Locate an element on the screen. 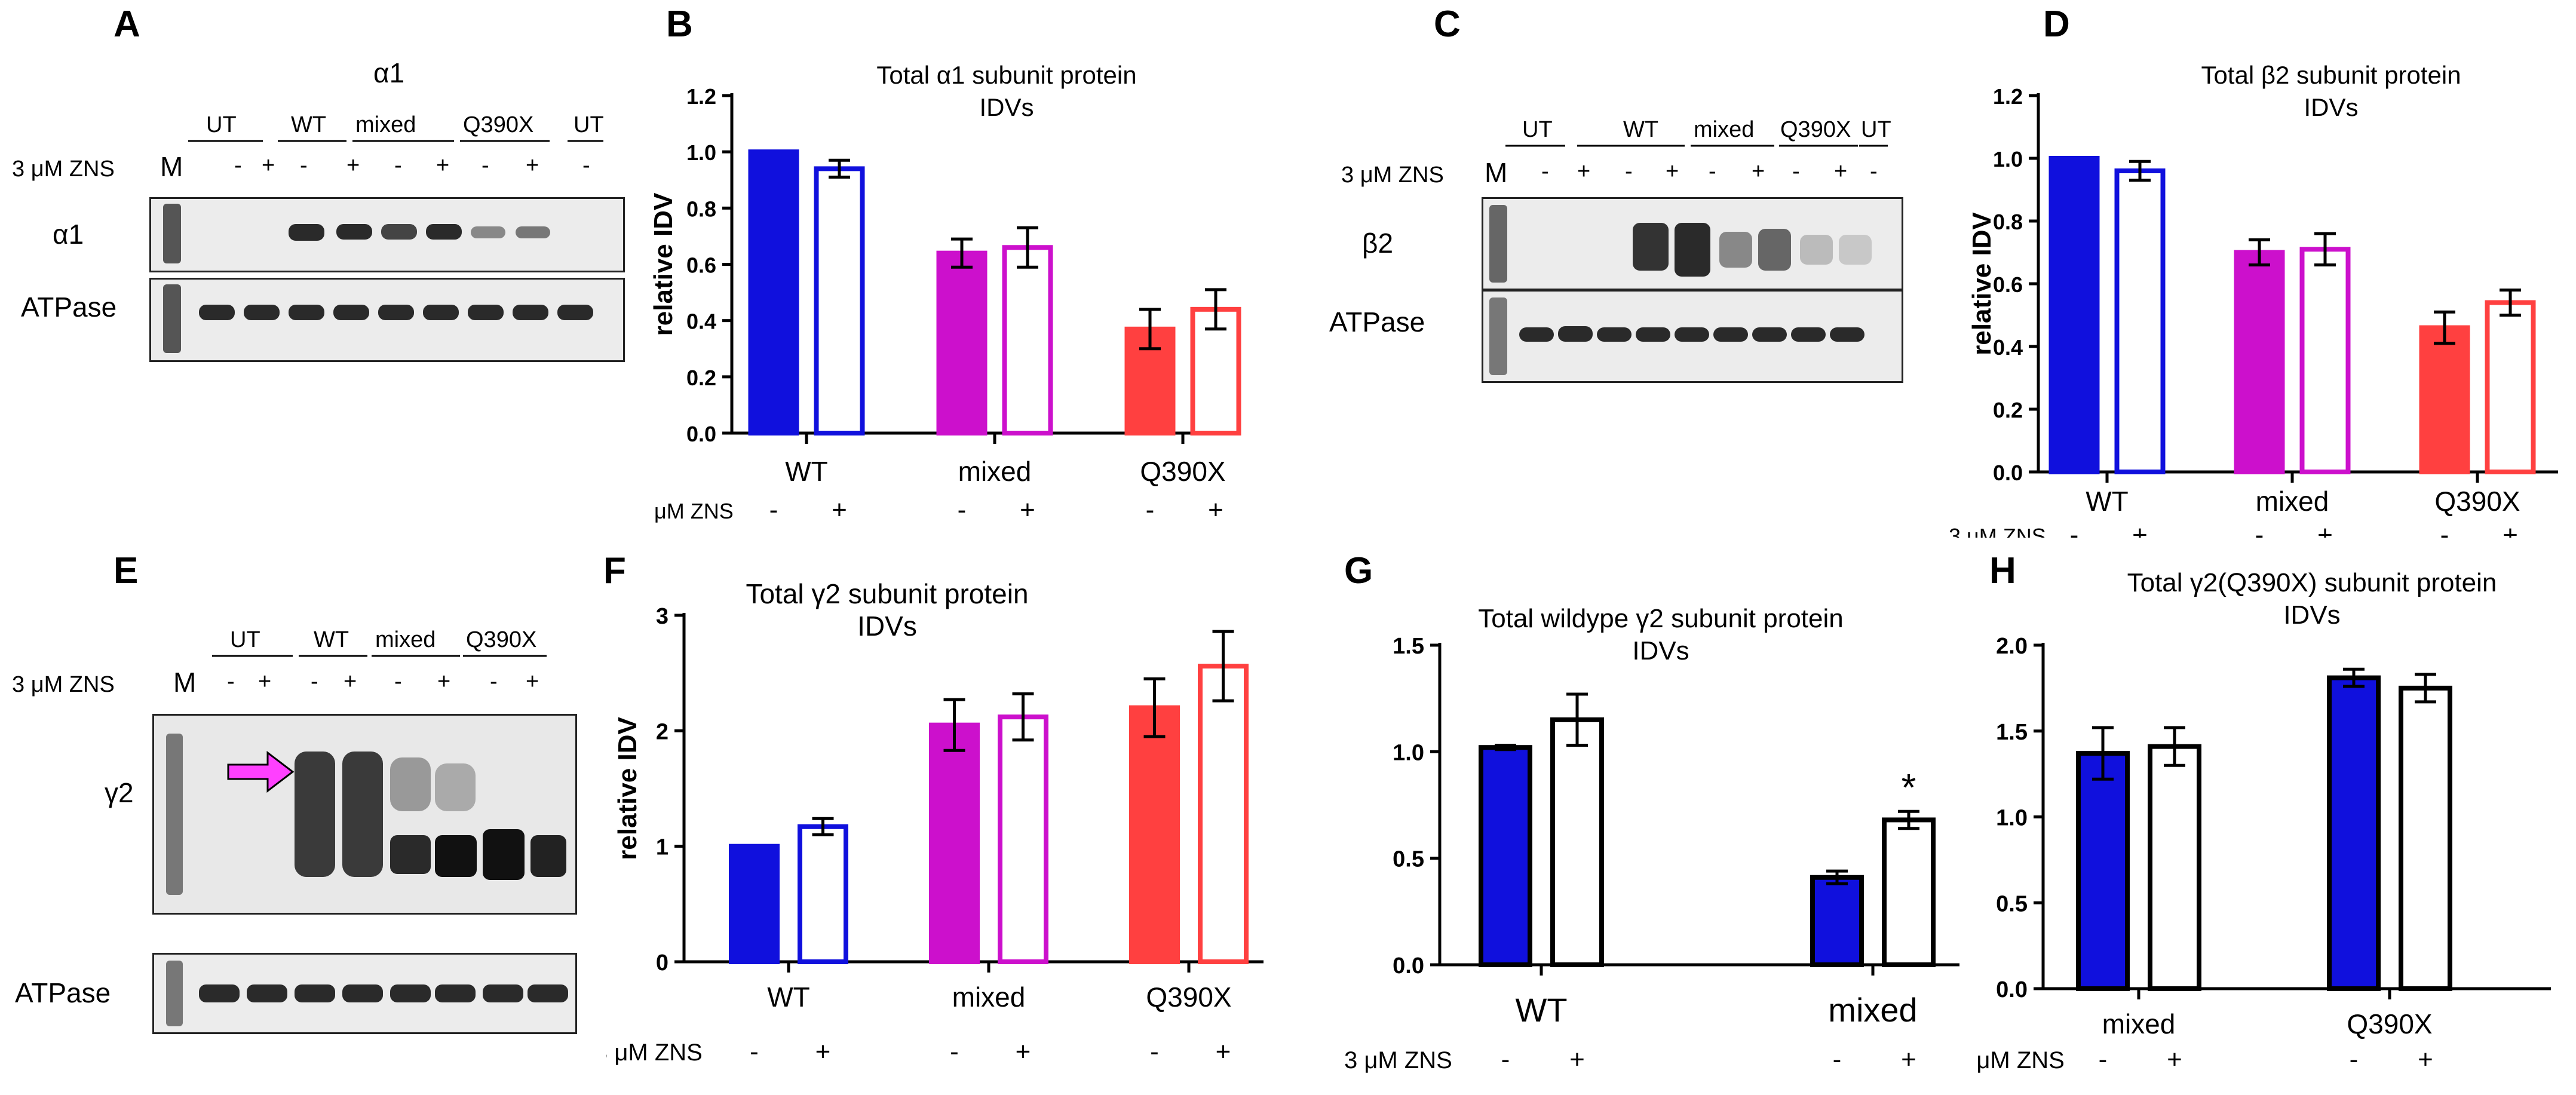 This screenshot has height=1095, width=2576. y-tick-label: 2 is located at coordinates (662, 731).